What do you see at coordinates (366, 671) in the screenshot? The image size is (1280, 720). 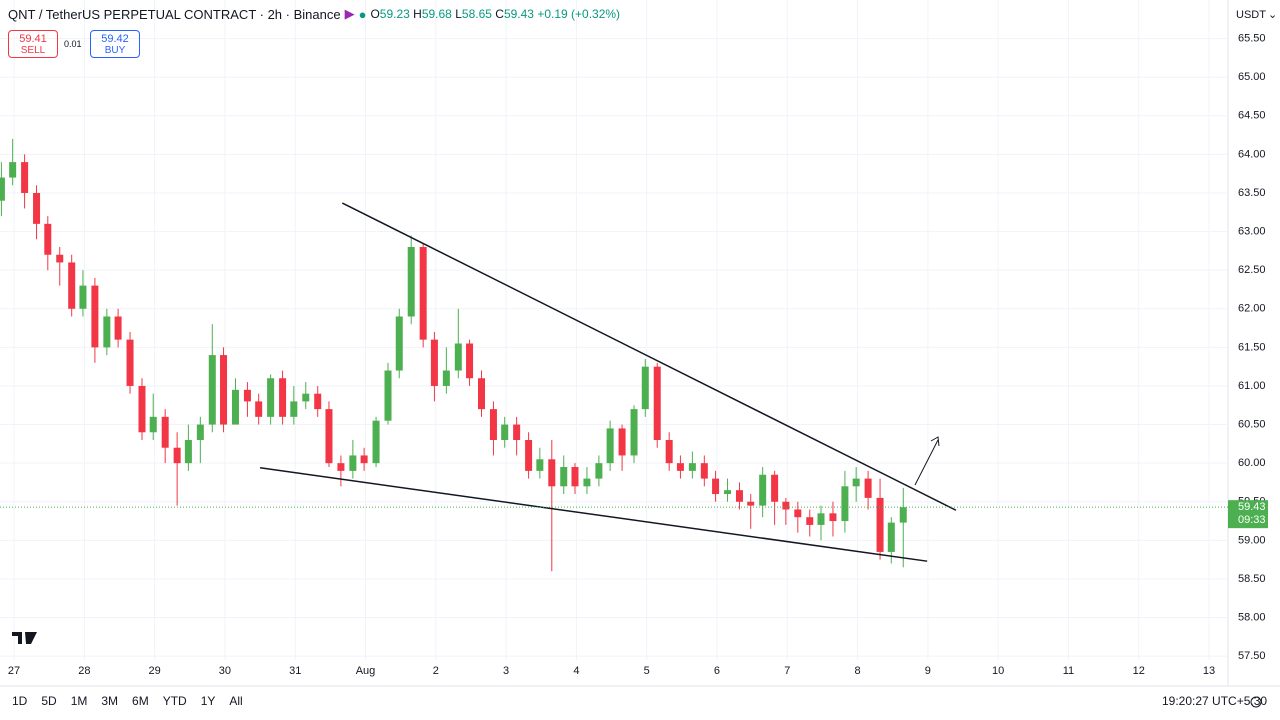 I see `x-tick-label: Aug` at bounding box center [366, 671].